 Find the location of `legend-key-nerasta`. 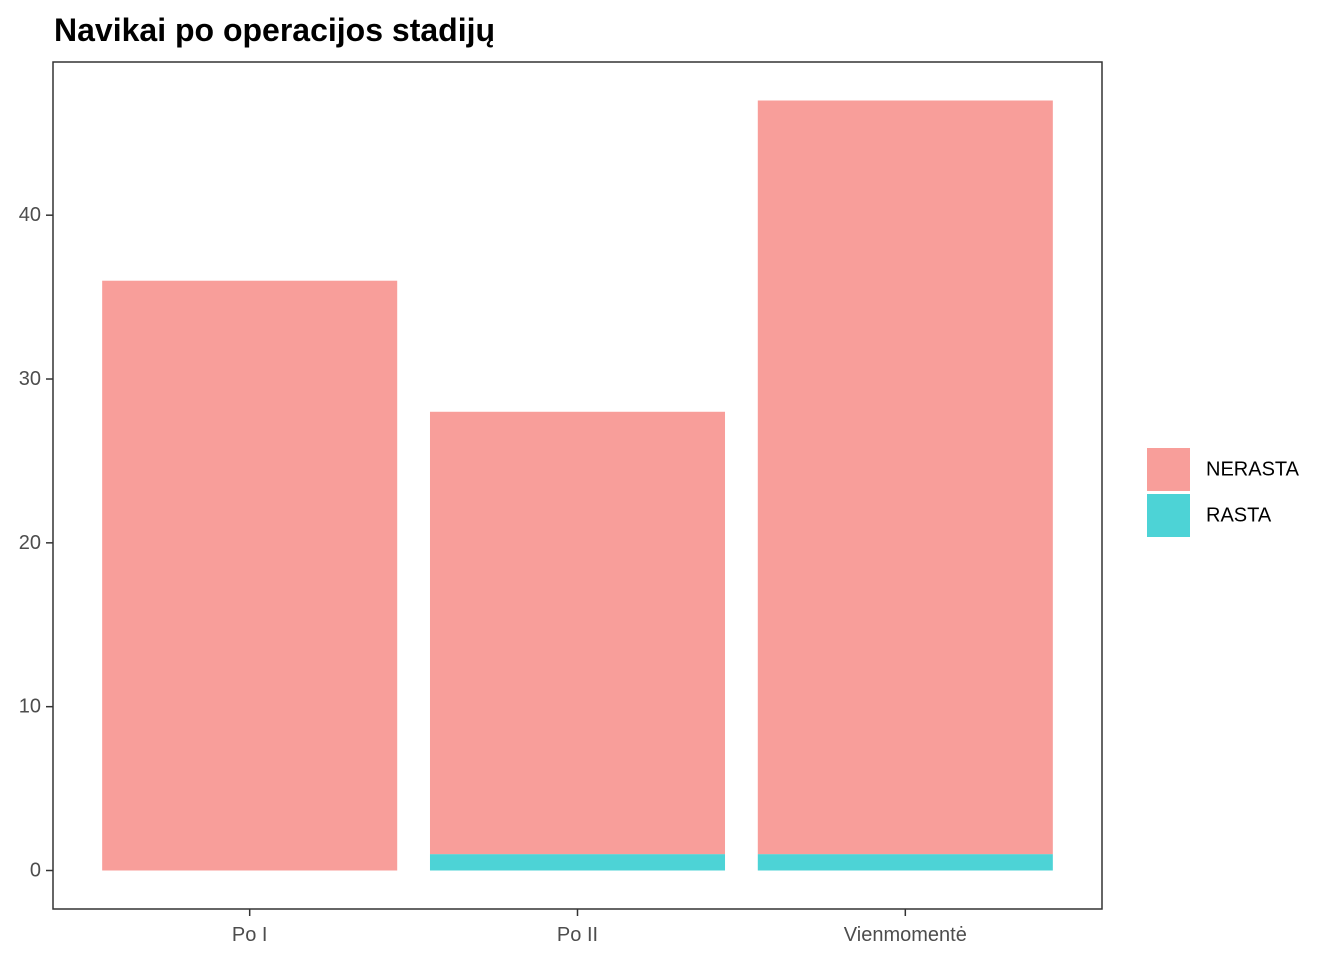

legend-key-nerasta is located at coordinates (1168, 469).